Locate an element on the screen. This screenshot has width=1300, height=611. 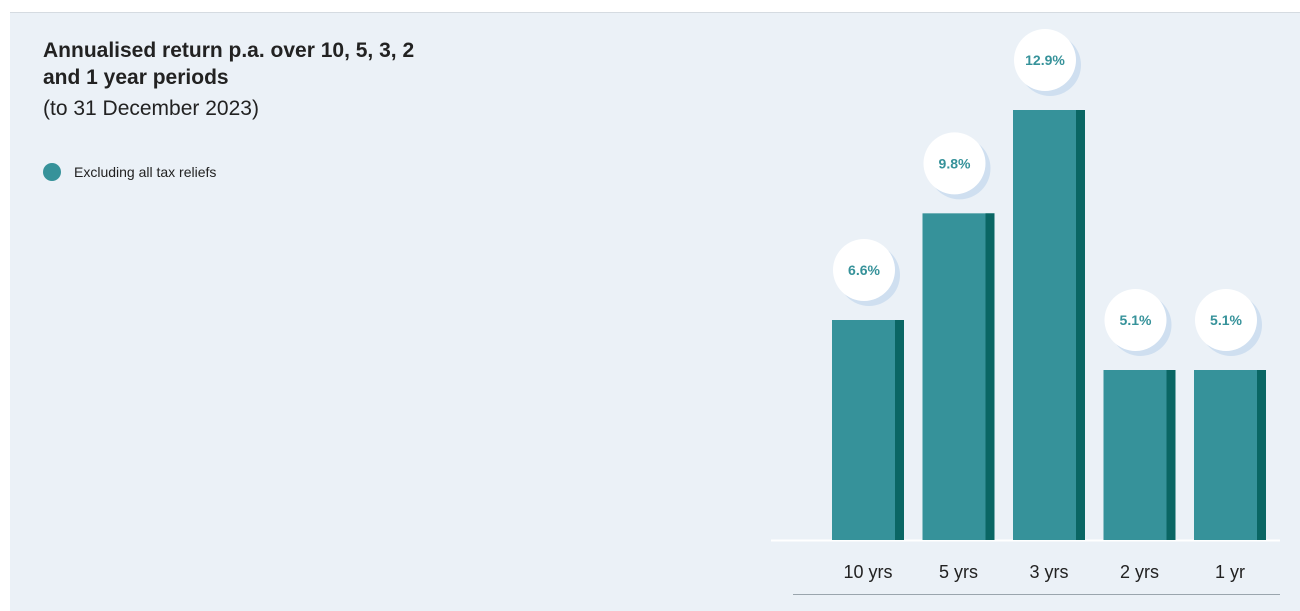
x-tick-label-1: 10 yrs is located at coordinates (867, 572).